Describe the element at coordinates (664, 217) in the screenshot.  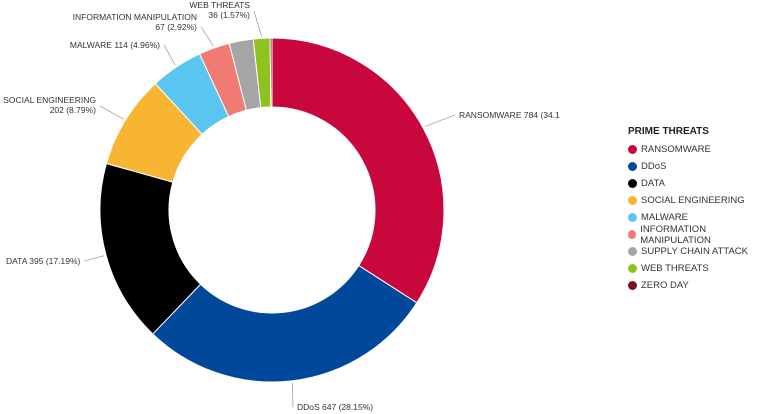
I see `legend-label: MALWARE` at that location.